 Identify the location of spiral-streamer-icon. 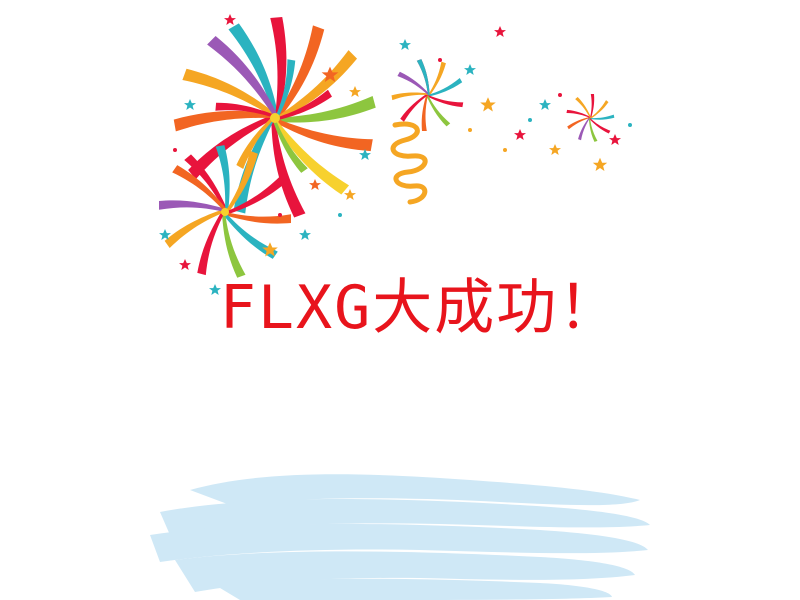
(409, 163).